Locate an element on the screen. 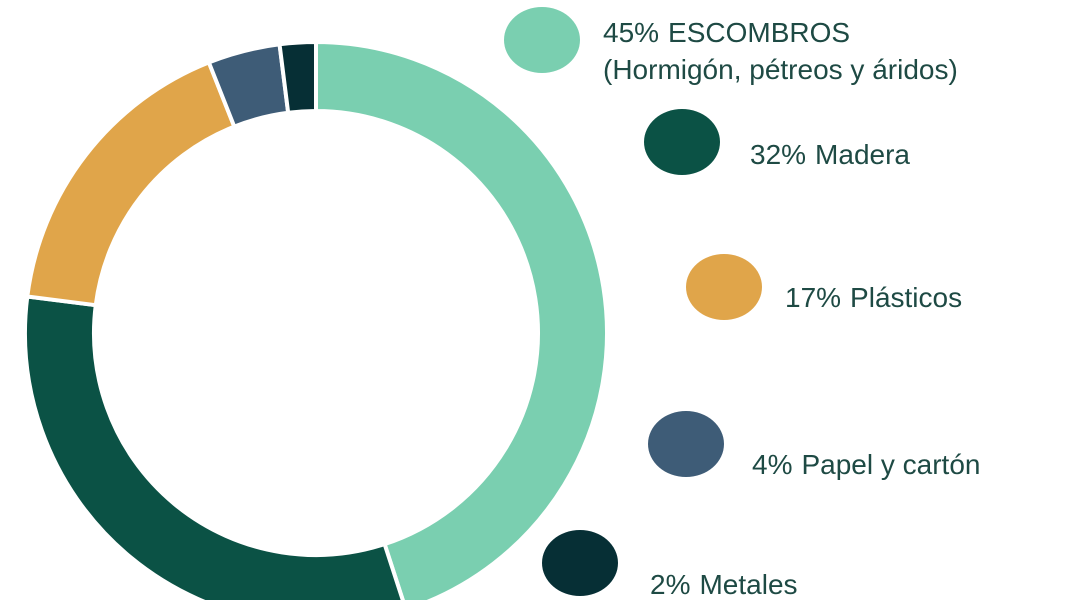 The height and width of the screenshot is (603, 1089). legend-label: 32% Madera is located at coordinates (830, 154).